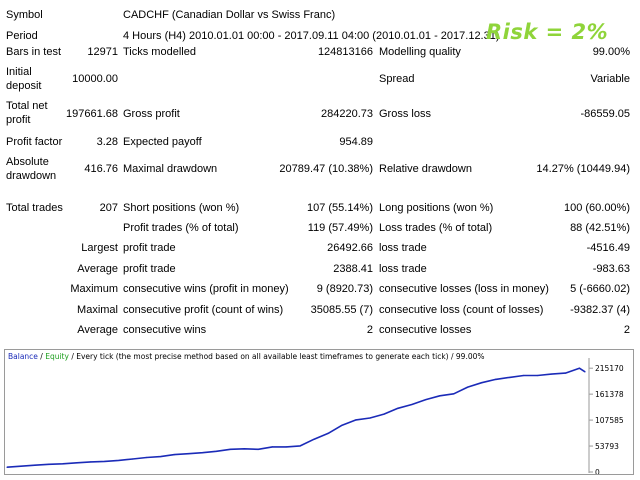 The width and height of the screenshot is (640, 480). Describe the element at coordinates (464, 289) in the screenshot. I see `max-consecutive-losses-label: consecutive losses (loss in money)` at that location.